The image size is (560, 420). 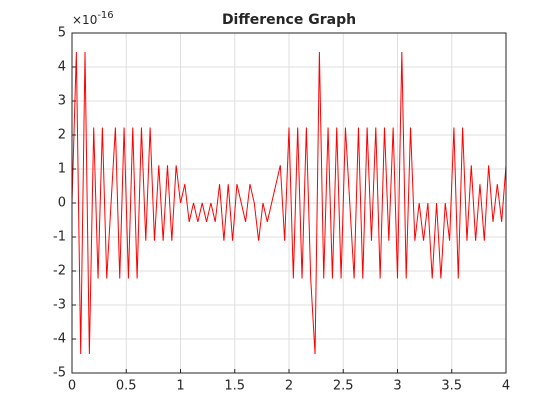 What do you see at coordinates (105, 15) in the screenshot?
I see `multiplier-exponent: -16` at bounding box center [105, 15].